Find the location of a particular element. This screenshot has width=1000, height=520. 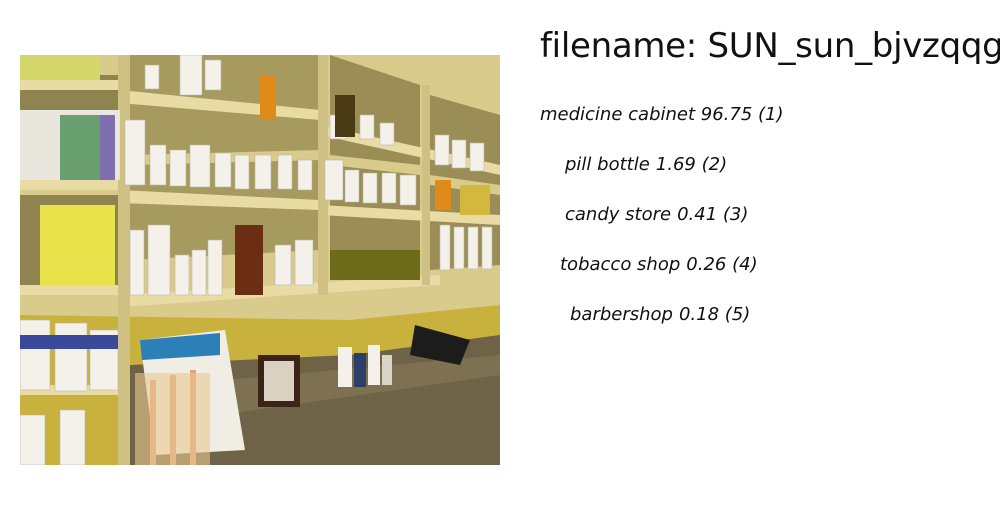

prediction-rank: (1) is located at coordinates (771, 114).